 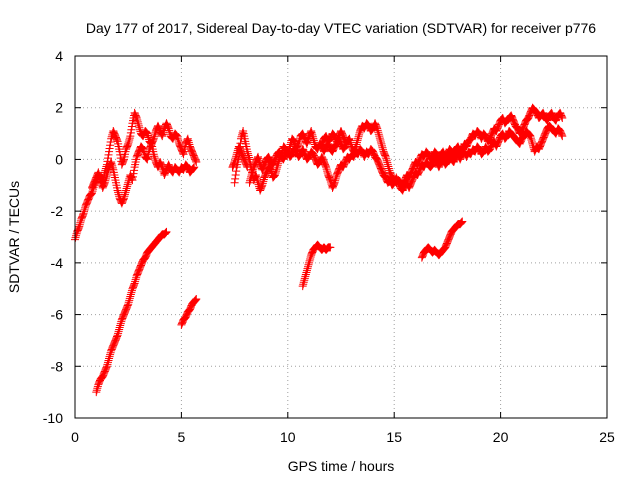 What do you see at coordinates (288, 437) in the screenshot?
I see `x-tick-label: 10` at bounding box center [288, 437].